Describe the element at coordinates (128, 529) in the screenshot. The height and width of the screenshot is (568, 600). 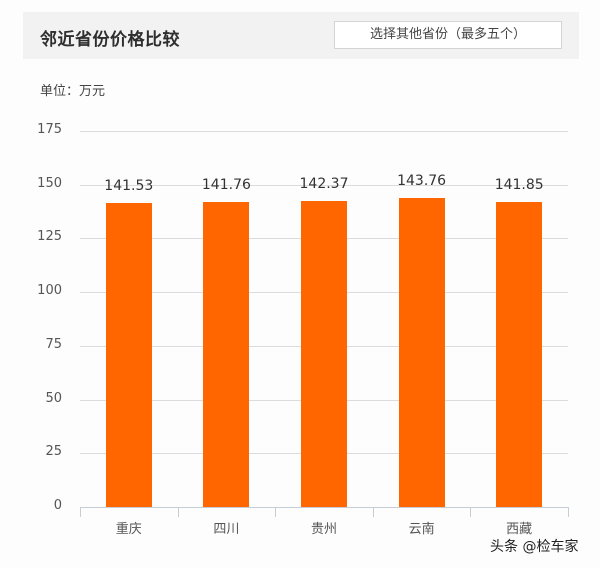
I see `x-tick-label: 重庆` at that location.